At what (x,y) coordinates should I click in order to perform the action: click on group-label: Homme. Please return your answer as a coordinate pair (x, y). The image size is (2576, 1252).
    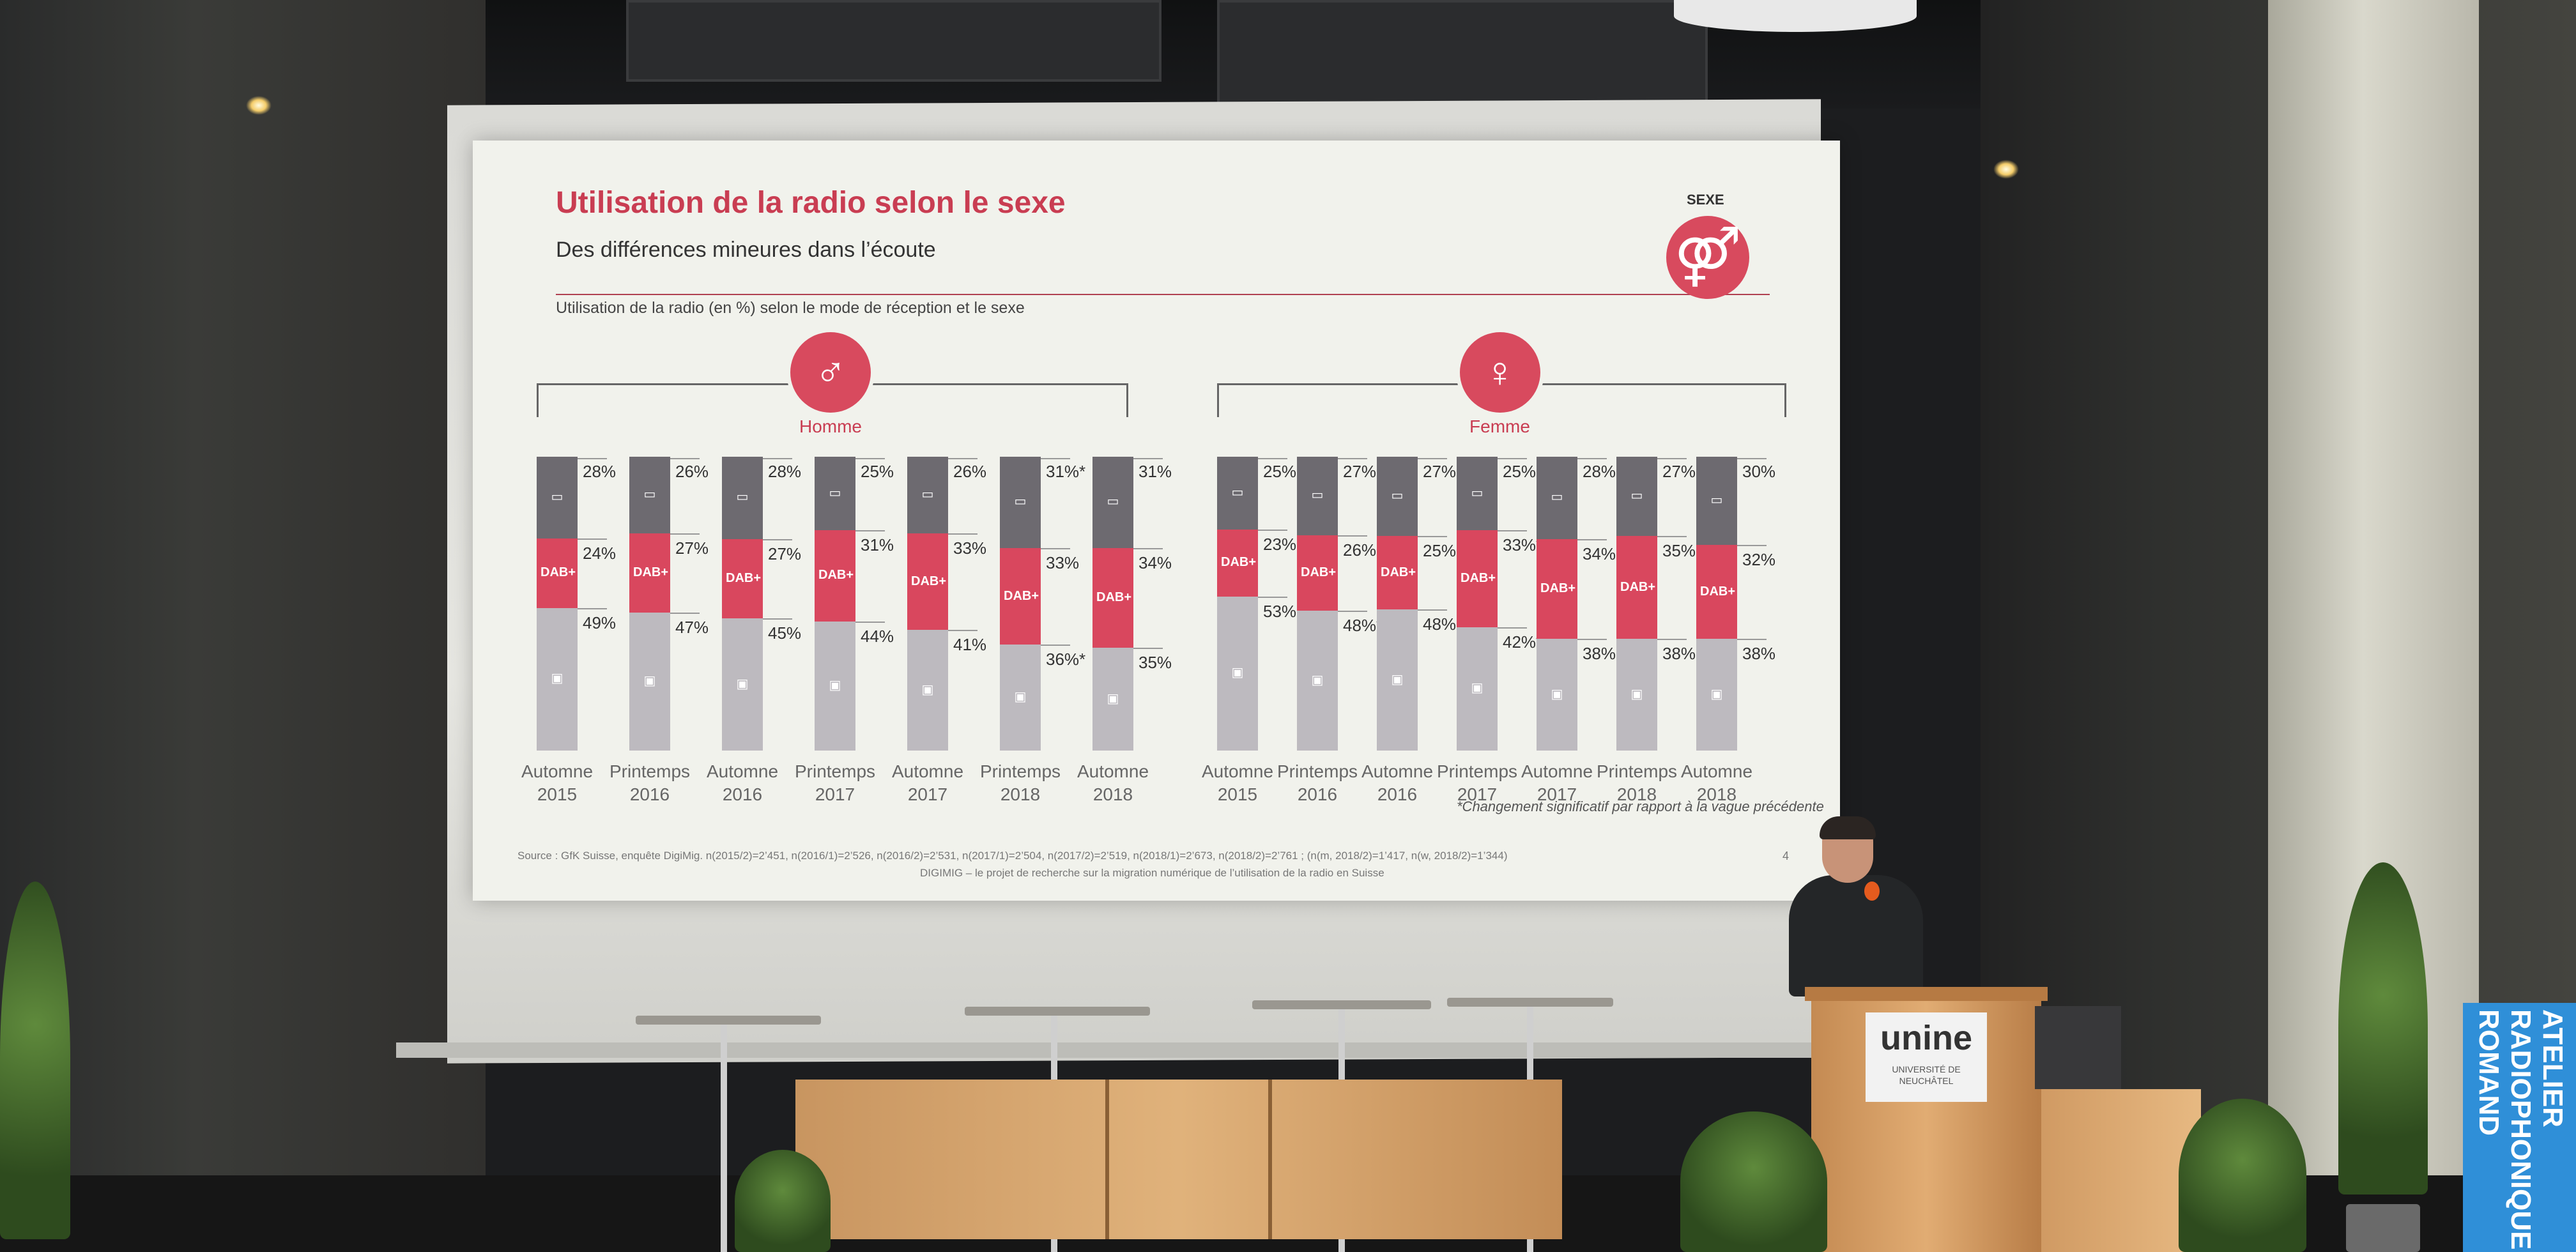
    Looking at the image, I should click on (830, 426).